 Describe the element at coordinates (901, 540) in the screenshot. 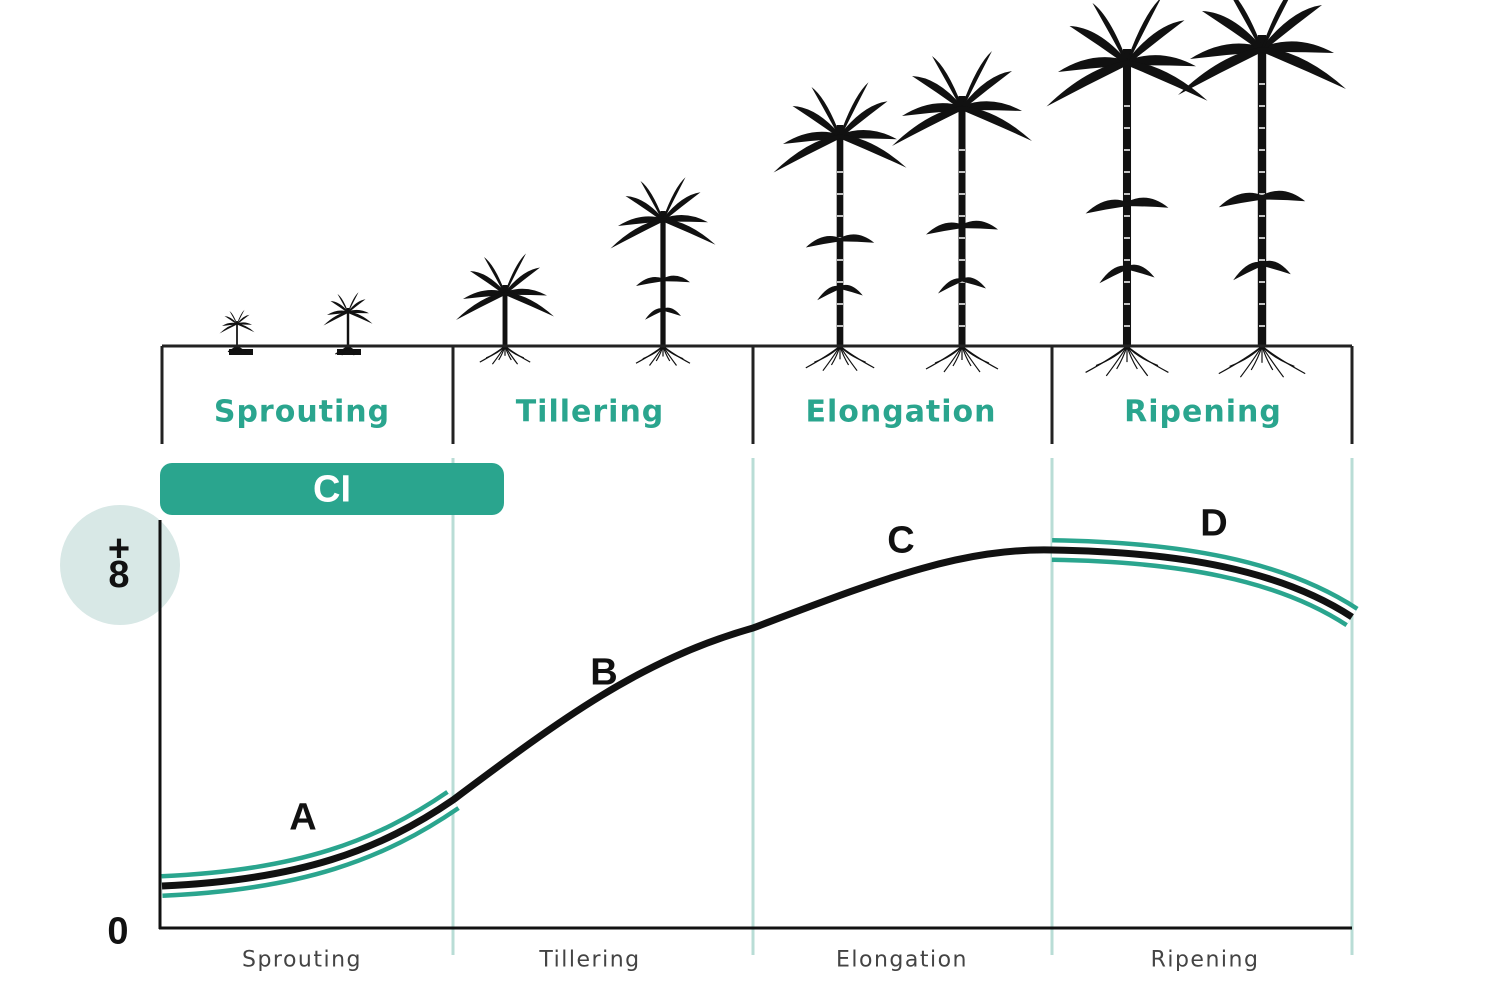

I see `curve-label: C` at that location.